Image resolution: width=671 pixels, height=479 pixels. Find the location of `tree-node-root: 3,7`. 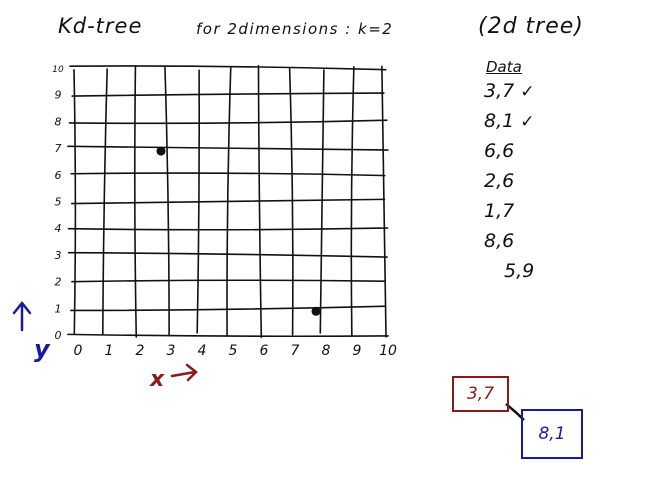

tree-node-root: 3,7 is located at coordinates (480, 394).